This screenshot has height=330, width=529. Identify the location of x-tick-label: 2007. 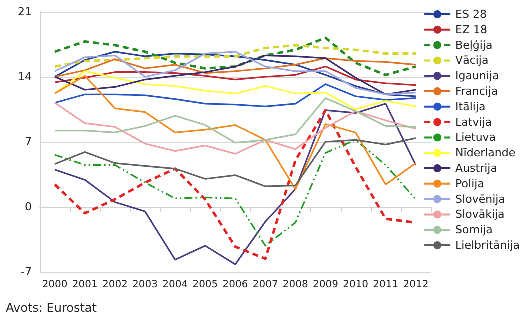
(265, 285).